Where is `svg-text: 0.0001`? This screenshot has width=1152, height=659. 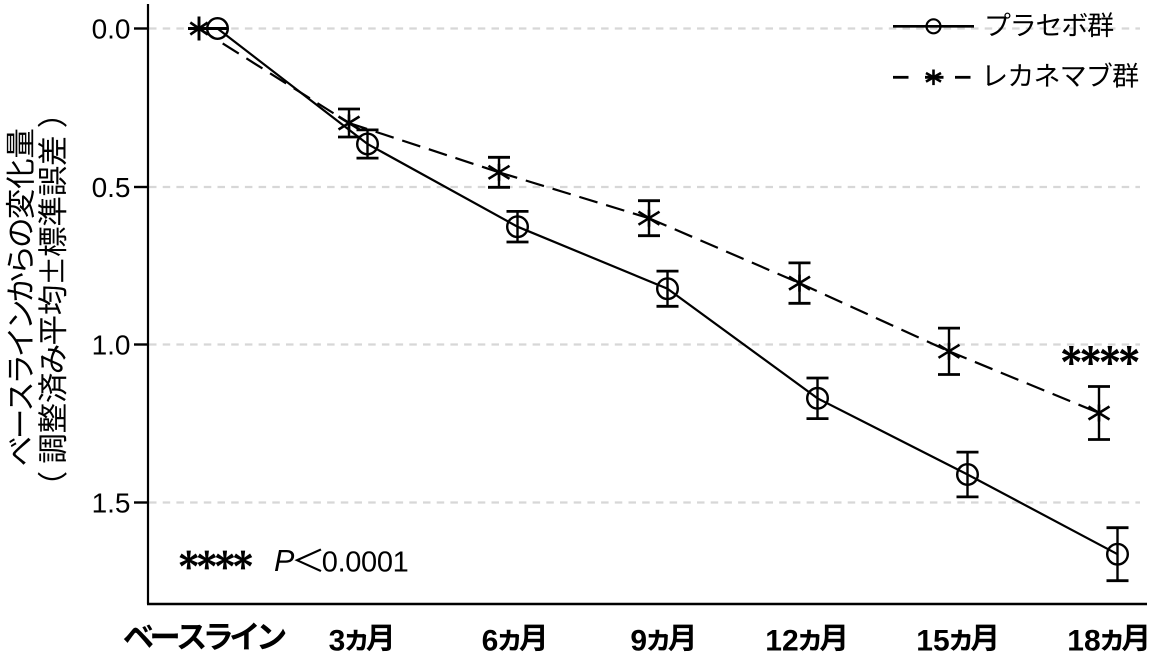
svg-text: 0.0001 is located at coordinates (365, 563).